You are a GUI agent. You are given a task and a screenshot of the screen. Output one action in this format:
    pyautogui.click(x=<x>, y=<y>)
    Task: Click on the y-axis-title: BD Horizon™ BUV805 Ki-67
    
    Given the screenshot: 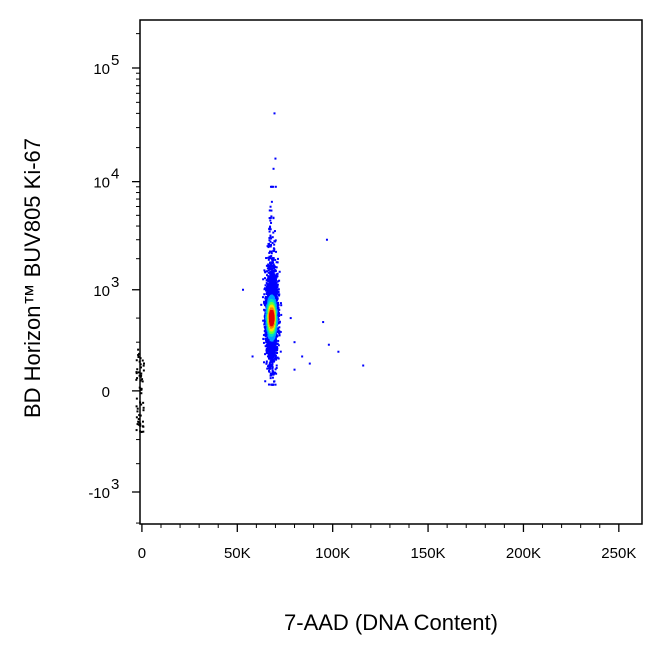 What is the action you would take?
    pyautogui.click(x=32, y=278)
    